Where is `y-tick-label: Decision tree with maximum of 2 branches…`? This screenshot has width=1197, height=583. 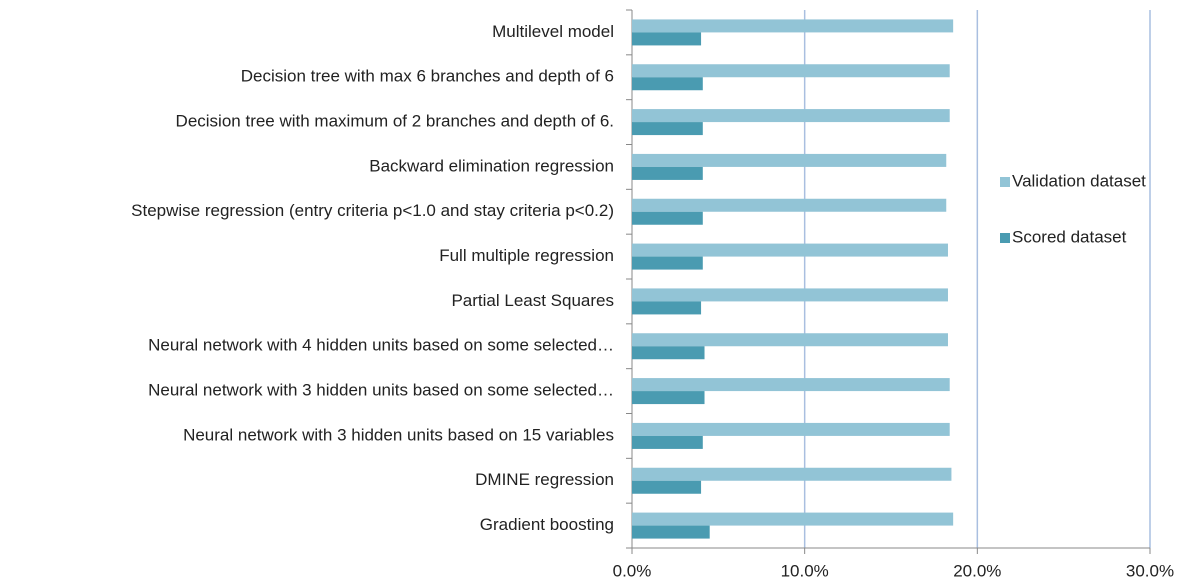
y-tick-label: Decision tree with maximum of 2 branches… is located at coordinates (395, 121).